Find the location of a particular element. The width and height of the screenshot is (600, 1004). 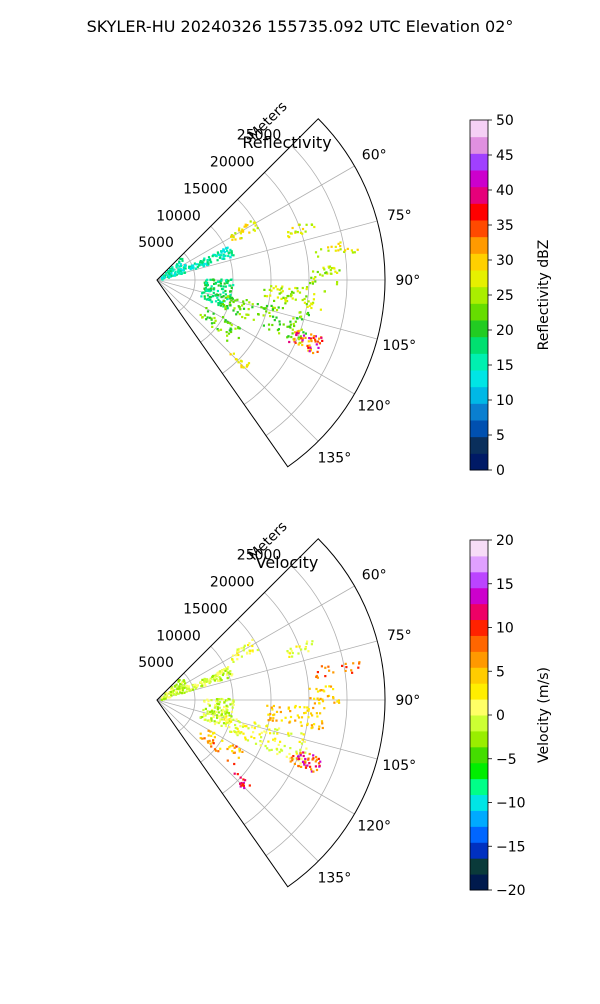

colorbar-tick-label: 15 is located at coordinates (505, 366).